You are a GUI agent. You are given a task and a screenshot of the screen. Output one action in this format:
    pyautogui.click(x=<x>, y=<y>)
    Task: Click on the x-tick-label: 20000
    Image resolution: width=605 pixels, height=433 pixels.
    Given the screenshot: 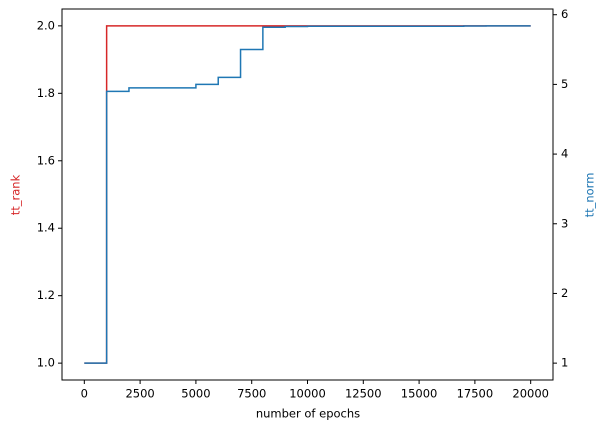 What is the action you would take?
    pyautogui.click(x=530, y=394)
    